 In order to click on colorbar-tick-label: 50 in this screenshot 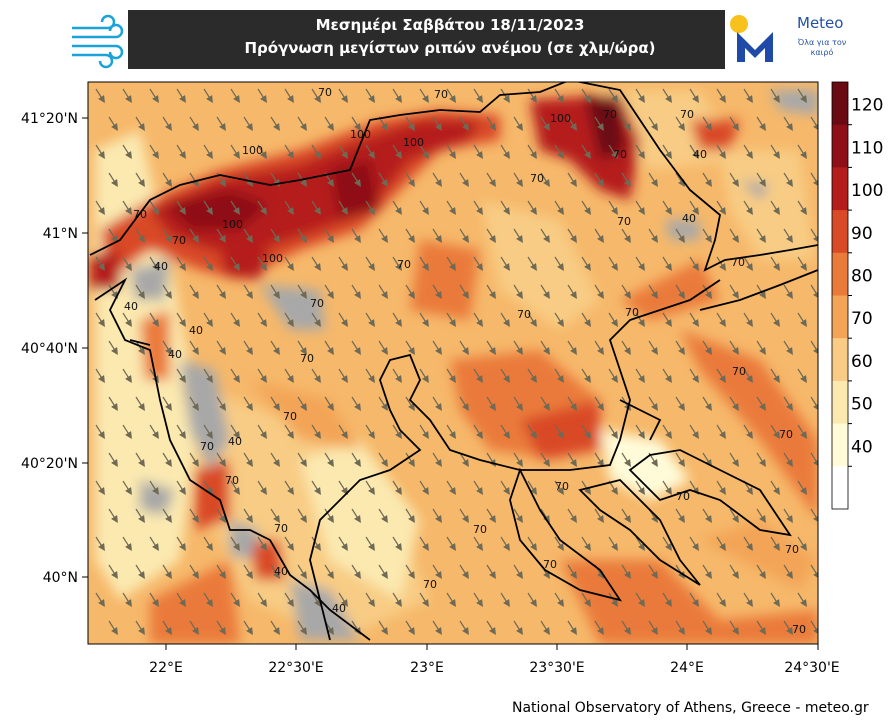, I will do `click(862, 405)`.